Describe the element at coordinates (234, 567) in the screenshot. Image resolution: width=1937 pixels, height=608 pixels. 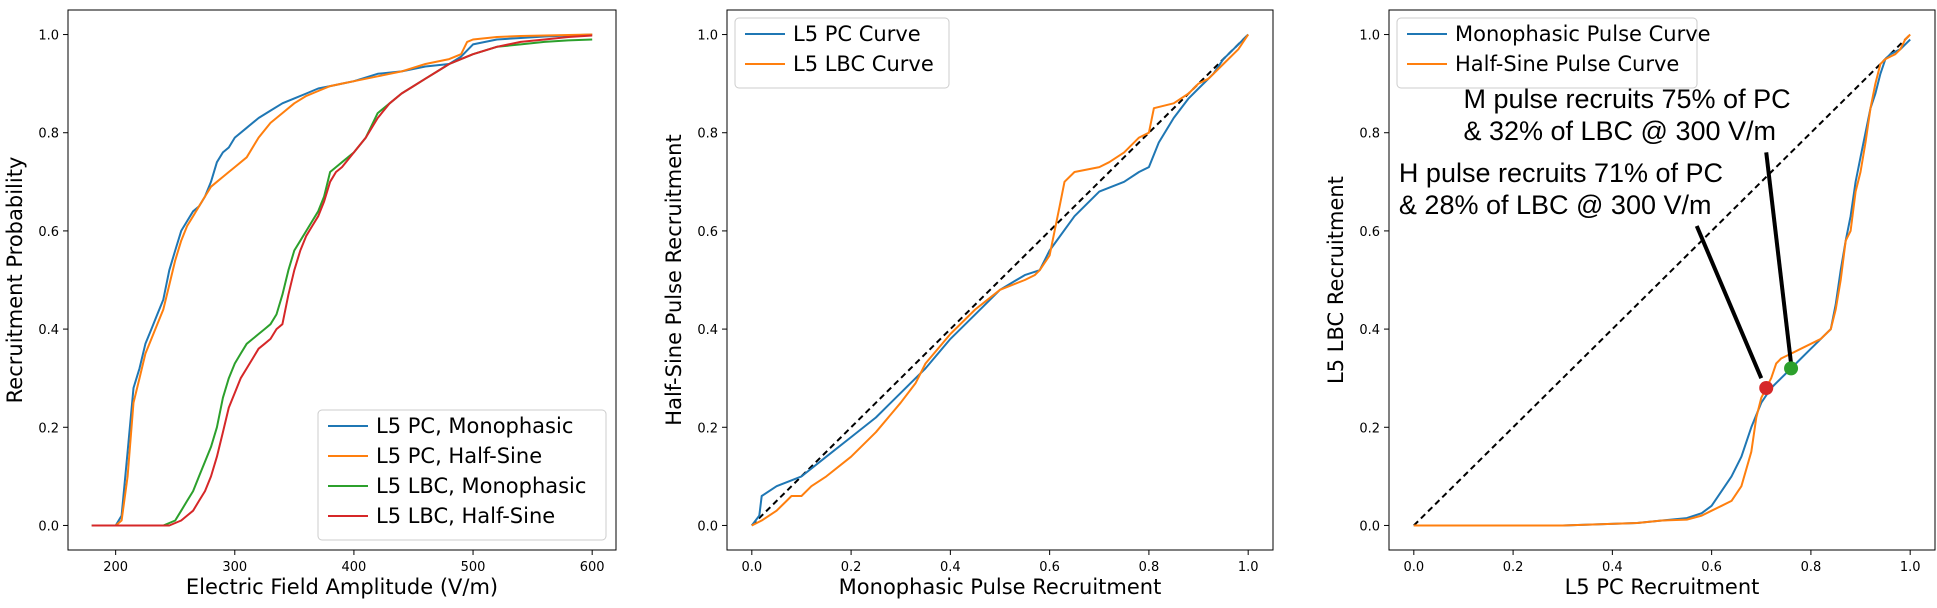
I see `x-tick-label: 300` at that location.